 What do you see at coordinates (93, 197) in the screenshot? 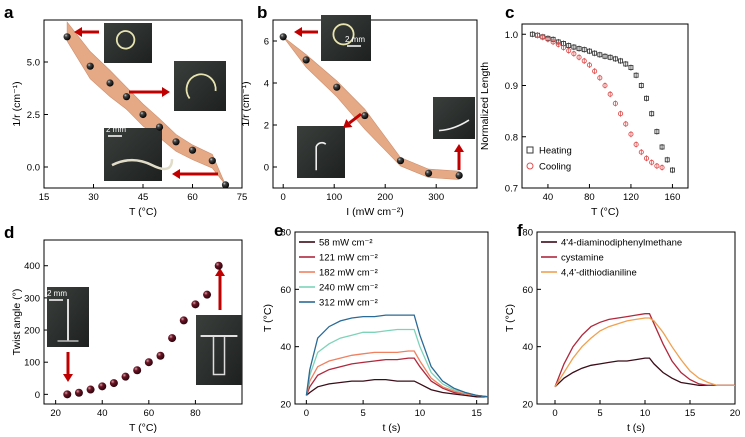
I see `x-tick-label: 30` at bounding box center [93, 197].